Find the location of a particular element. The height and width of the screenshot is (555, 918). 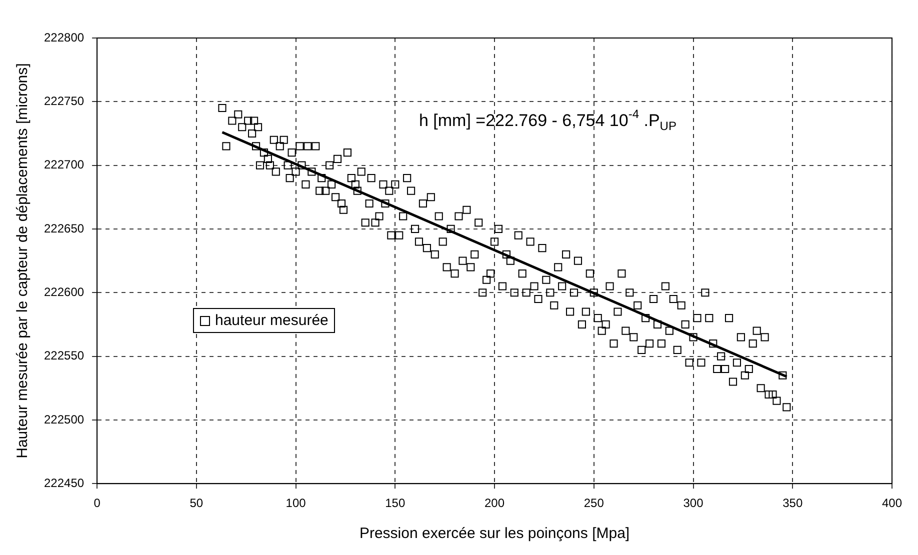

legend-label: hauteur mesurée is located at coordinates (271, 320).